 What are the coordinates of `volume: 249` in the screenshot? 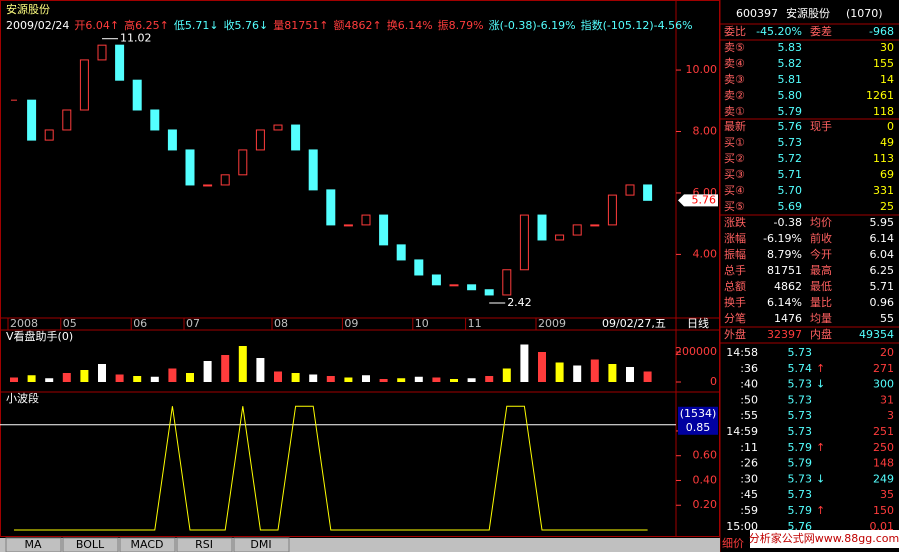 It's located at (883, 478).